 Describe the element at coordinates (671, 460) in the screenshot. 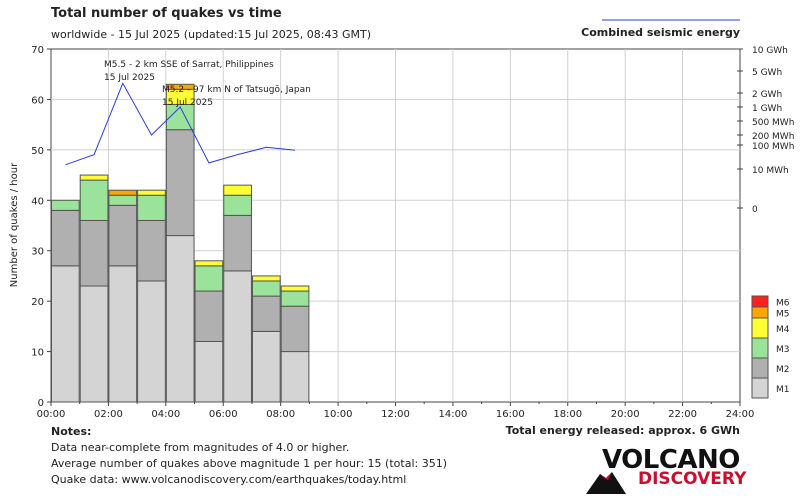

I see `logo-volcano-text: VOLCANO` at that location.